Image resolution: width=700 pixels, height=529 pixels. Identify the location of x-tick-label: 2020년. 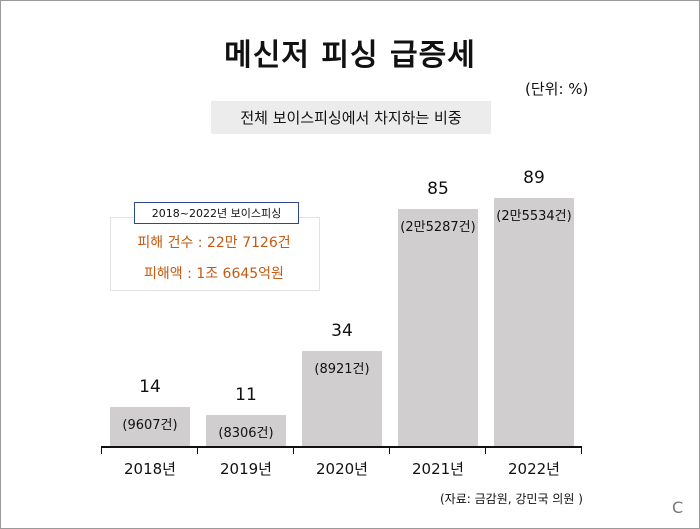
(342, 469).